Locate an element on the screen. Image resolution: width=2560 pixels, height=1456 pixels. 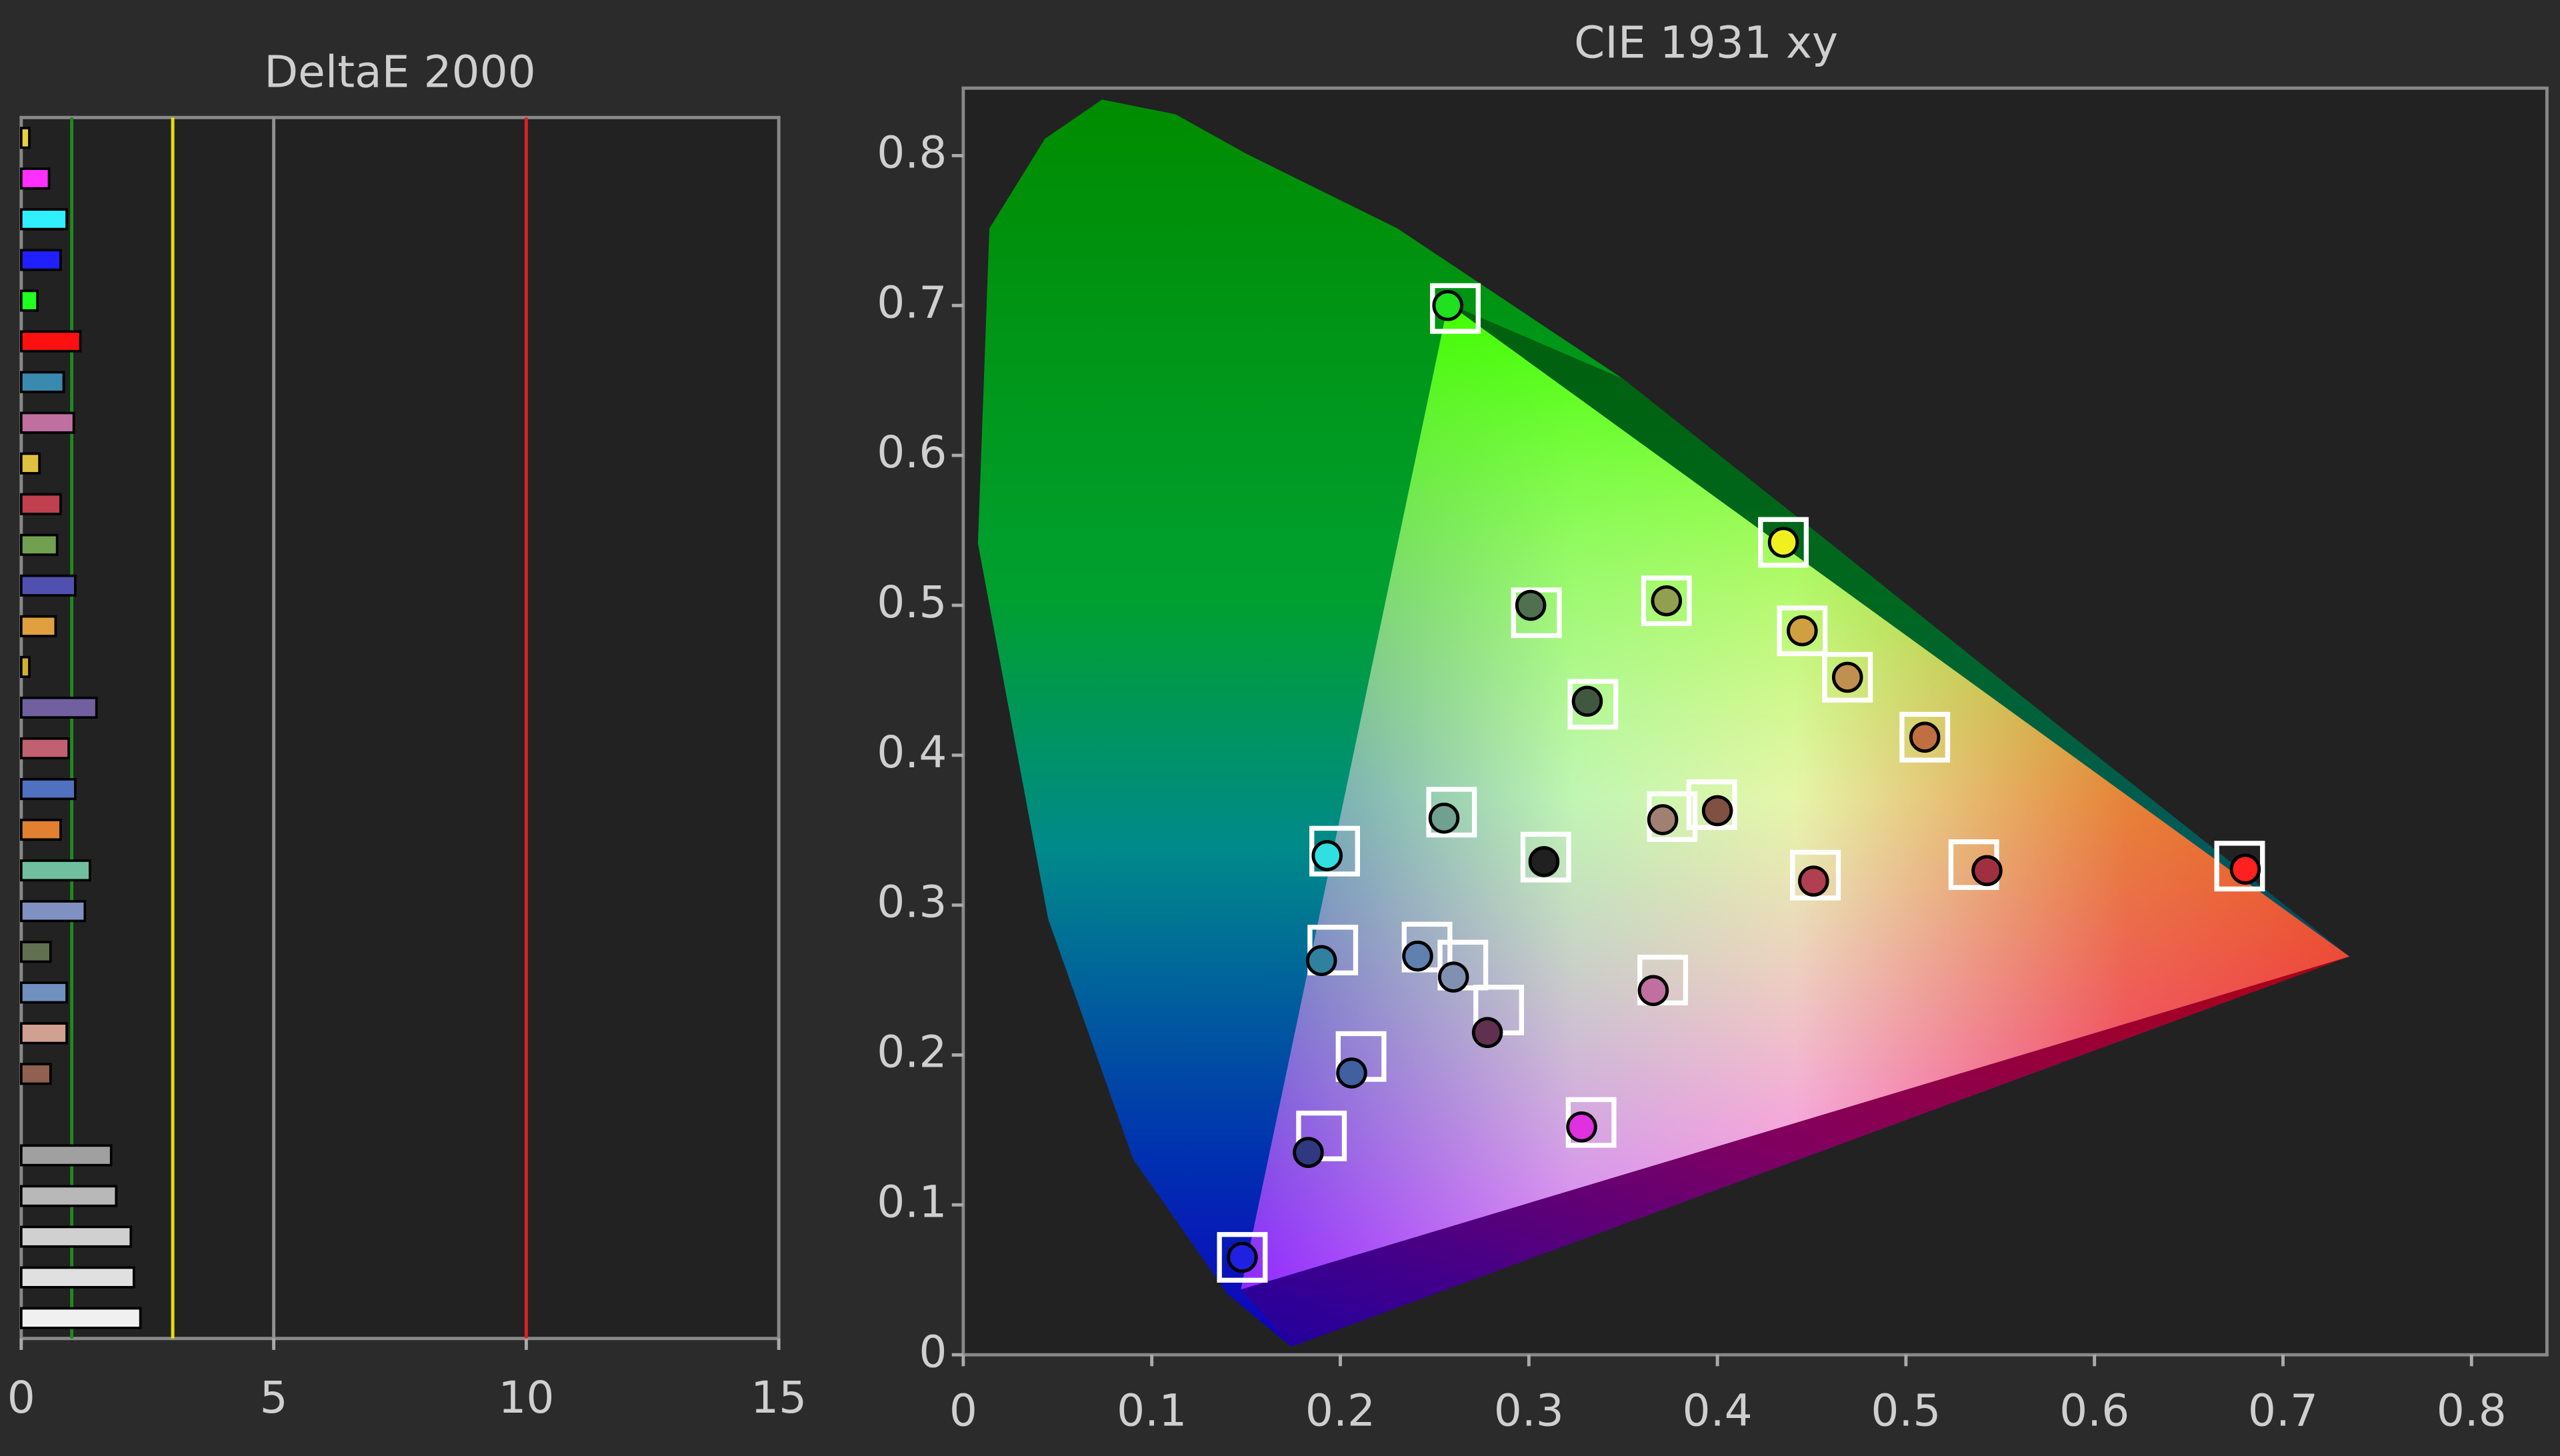
y-tick-label: 0.3 is located at coordinates (912, 902).